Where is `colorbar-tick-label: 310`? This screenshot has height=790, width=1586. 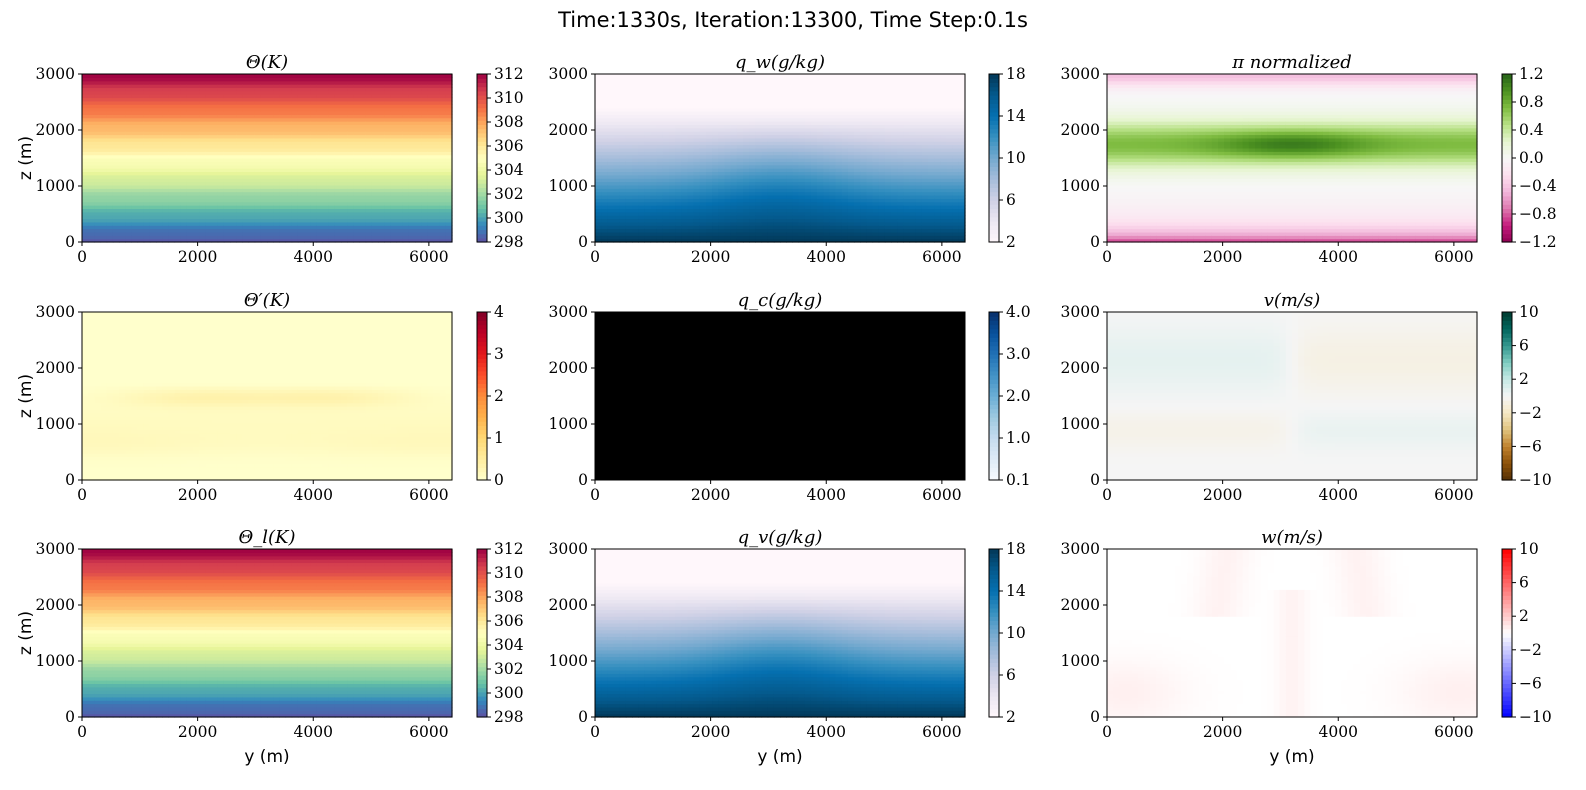 colorbar-tick-label: 310 is located at coordinates (509, 98).